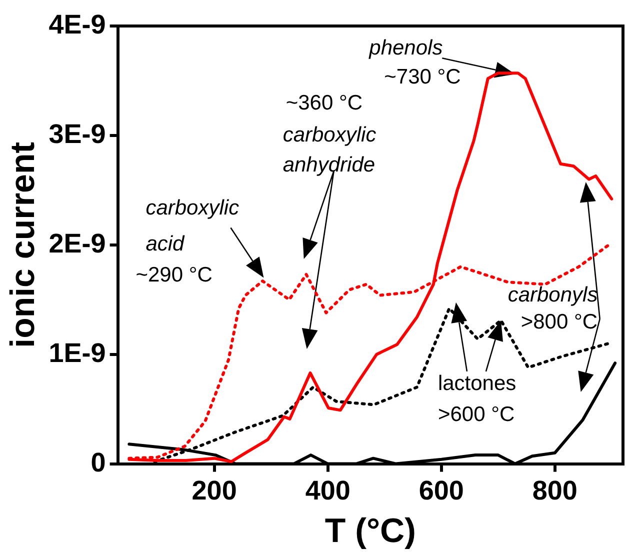  Describe the element at coordinates (477, 399) in the screenshot. I see `annotation: lactones >600 °C` at that location.